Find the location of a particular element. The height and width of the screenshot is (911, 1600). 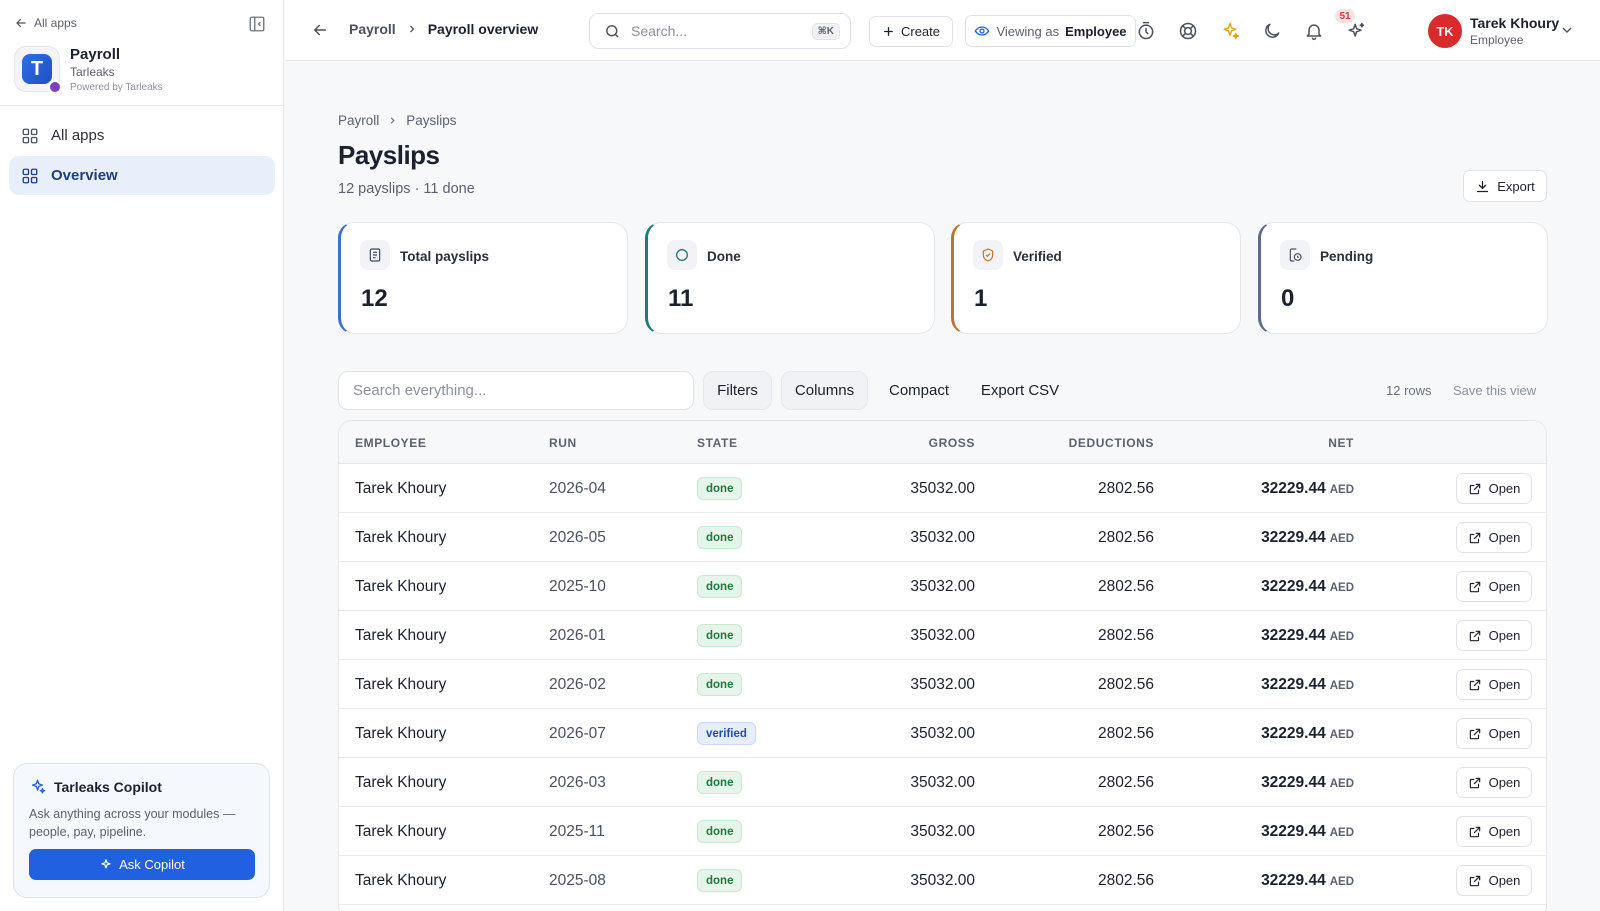

columns-button: Columns is located at coordinates (824, 390).